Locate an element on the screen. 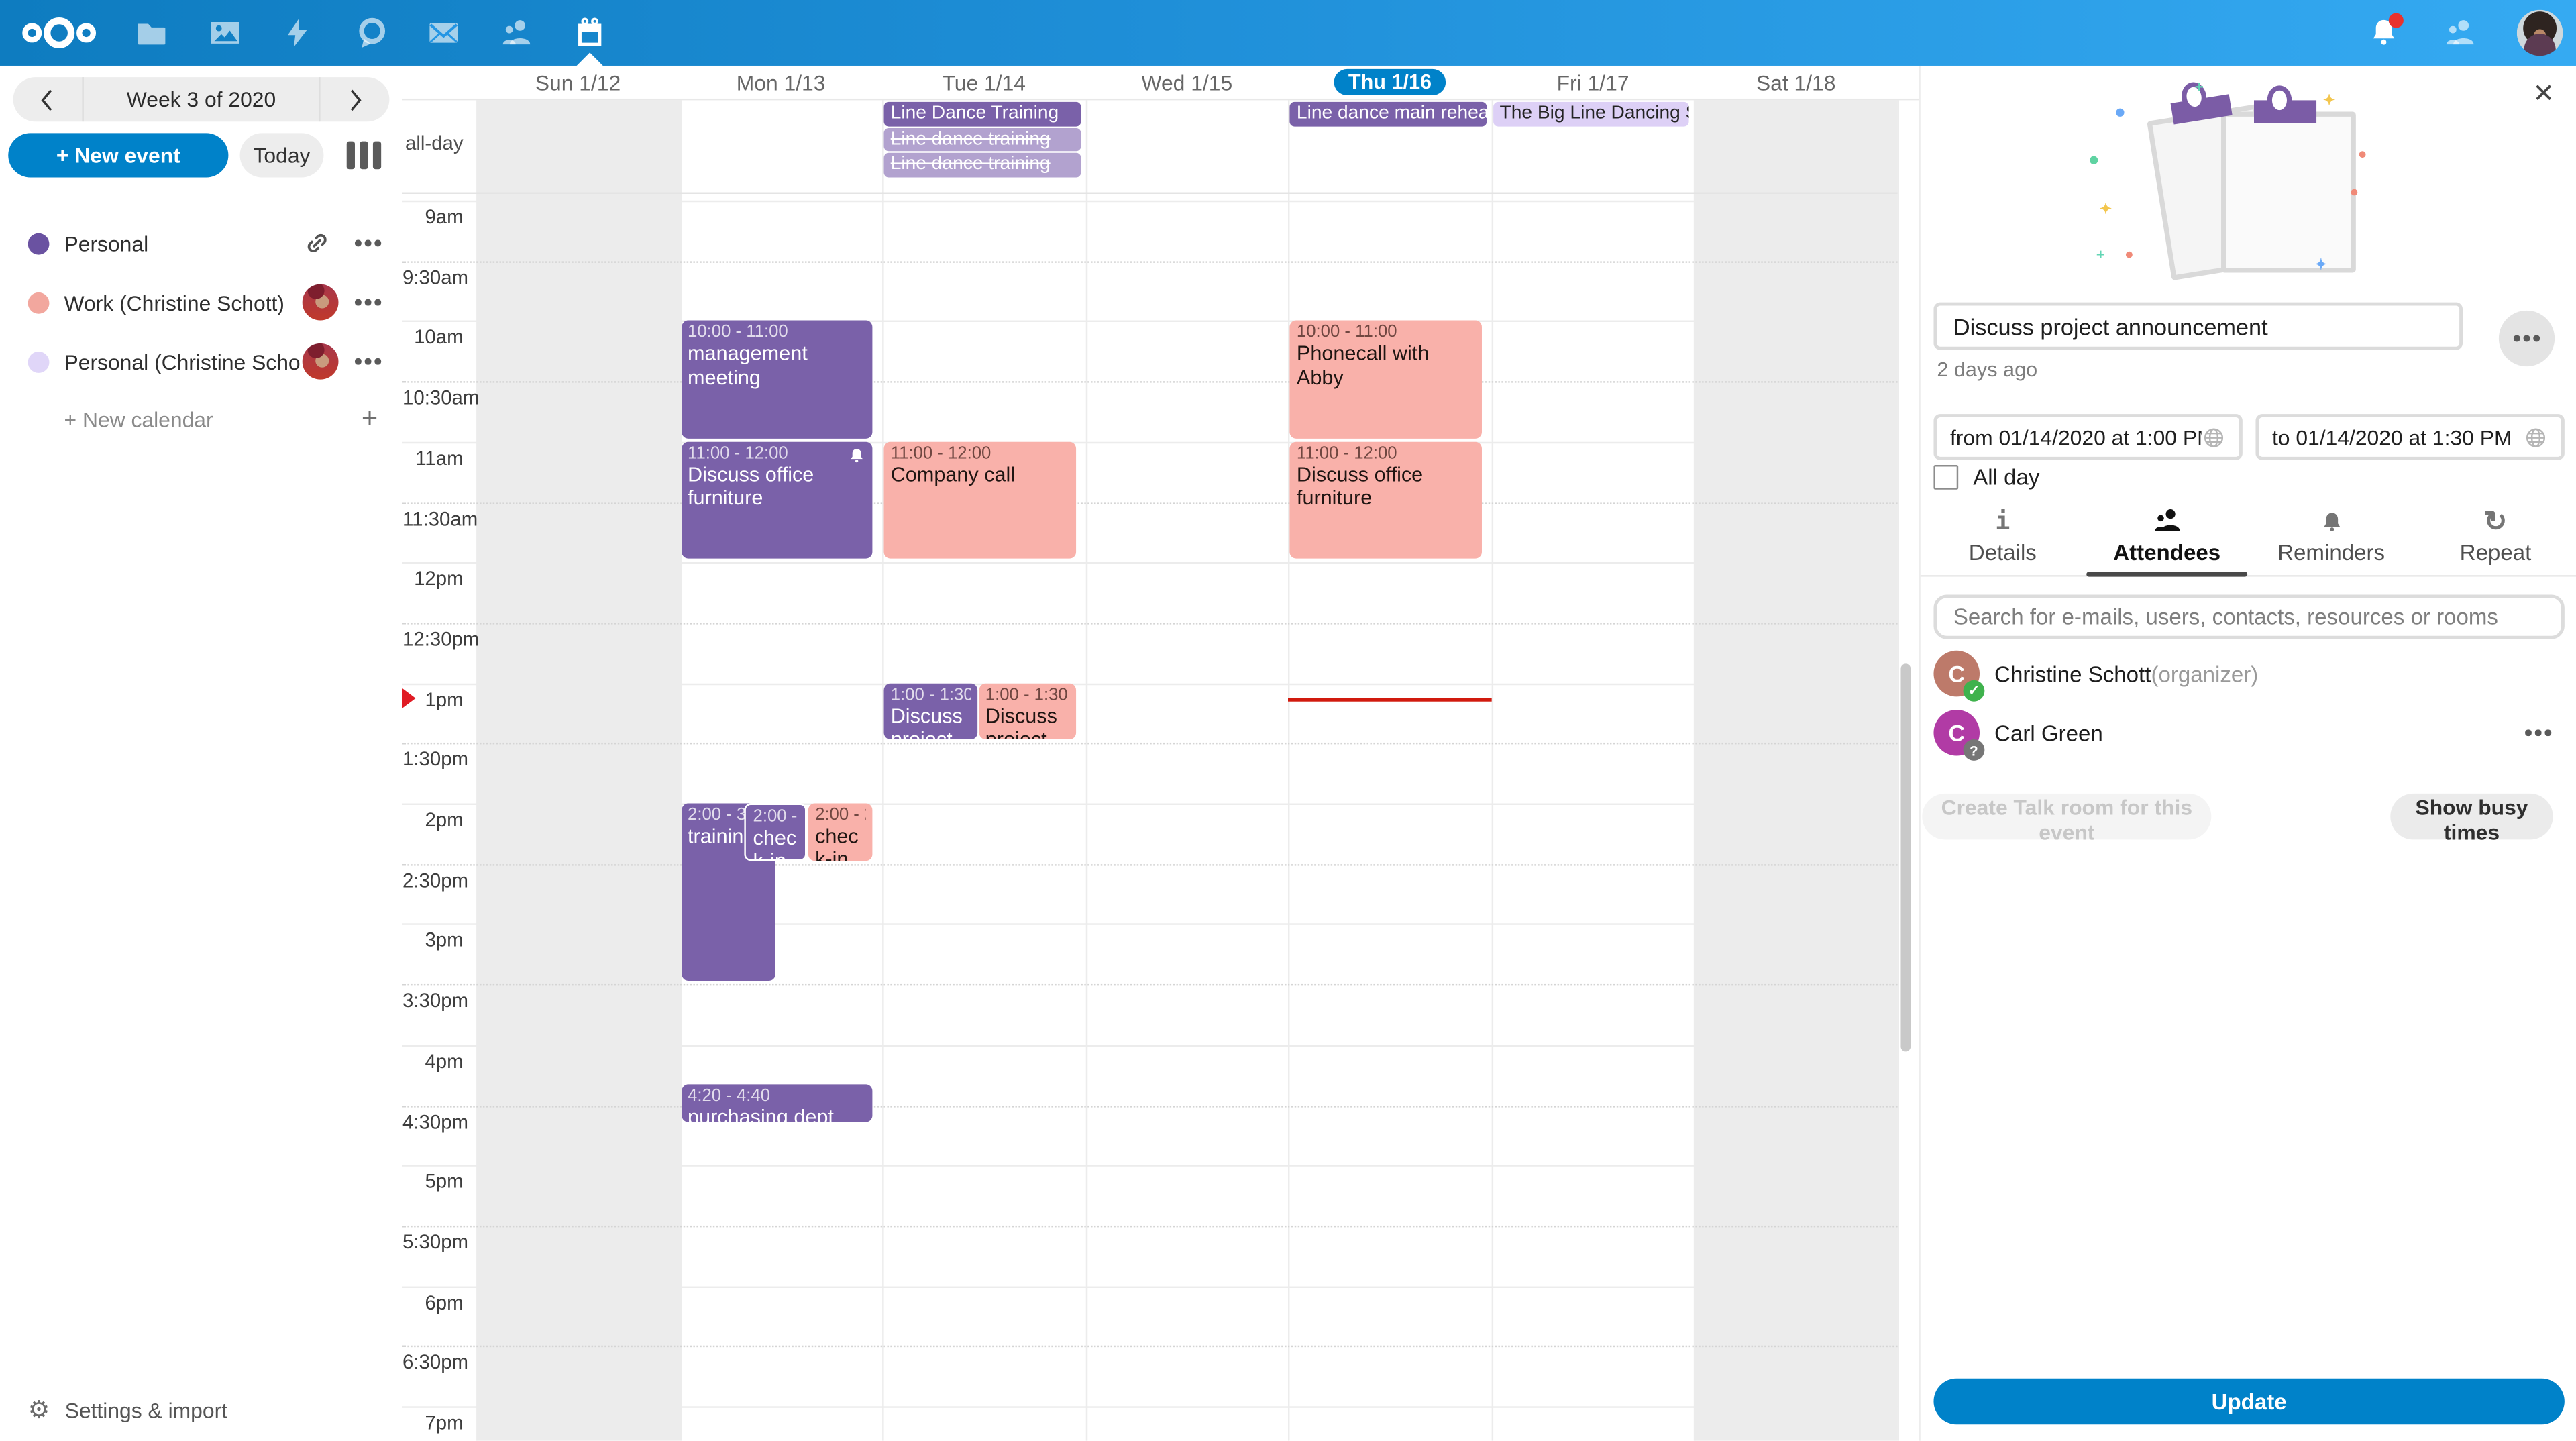 The width and height of the screenshot is (2576, 1441). create-talk-room-button: Create Talk room for this event is located at coordinates (2067, 819).